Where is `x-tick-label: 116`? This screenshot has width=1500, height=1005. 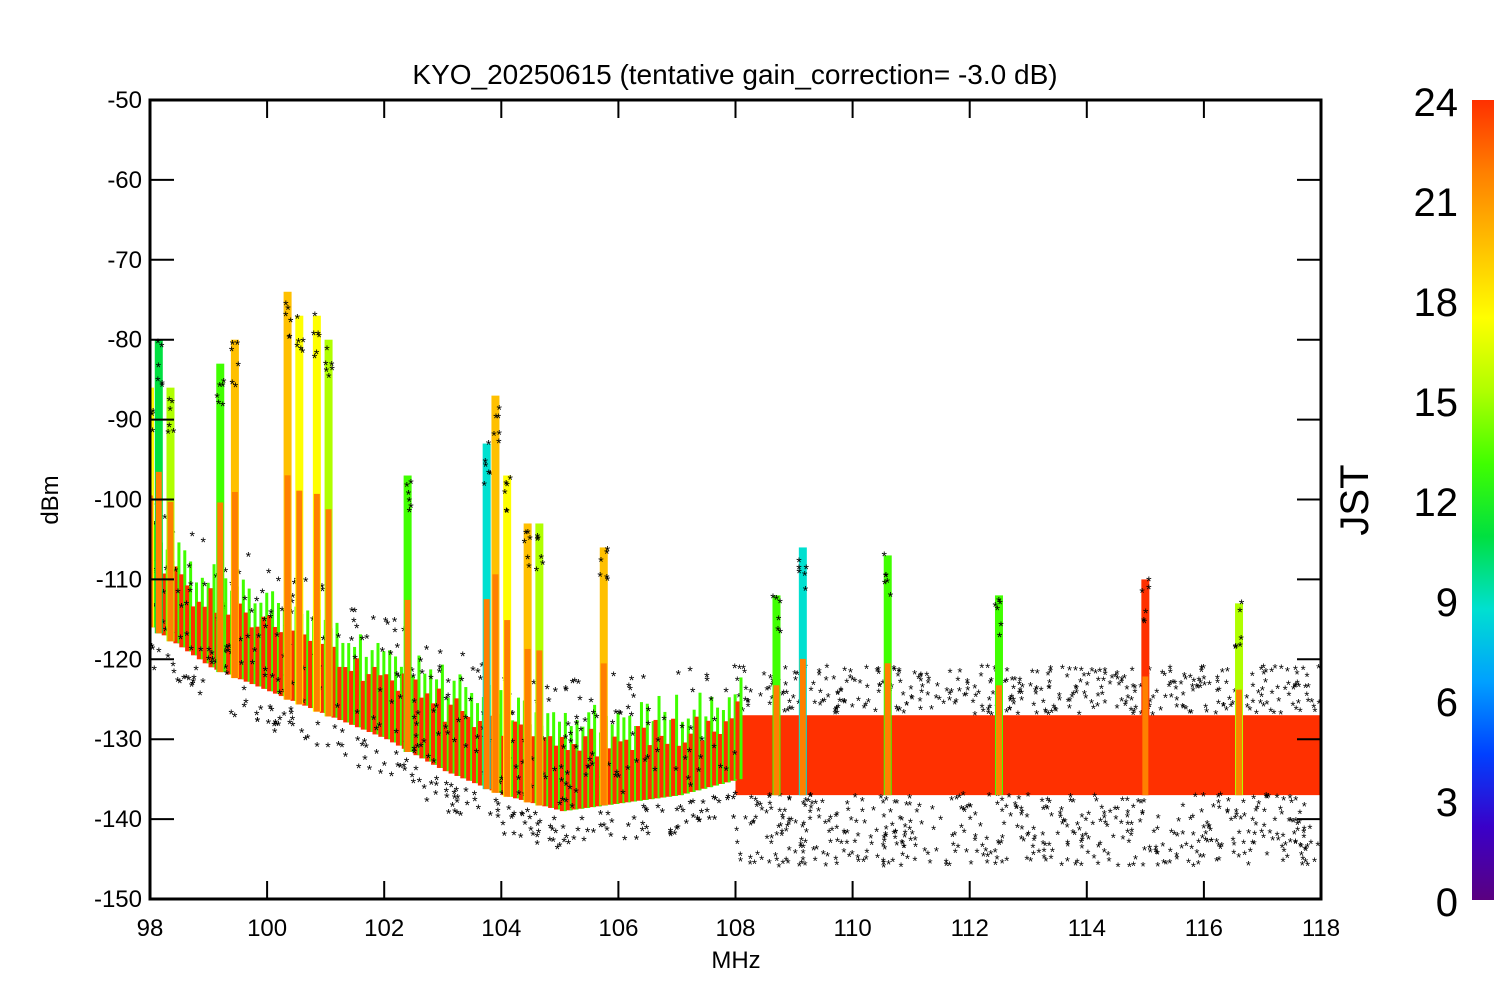 x-tick-label: 116 is located at coordinates (1204, 928).